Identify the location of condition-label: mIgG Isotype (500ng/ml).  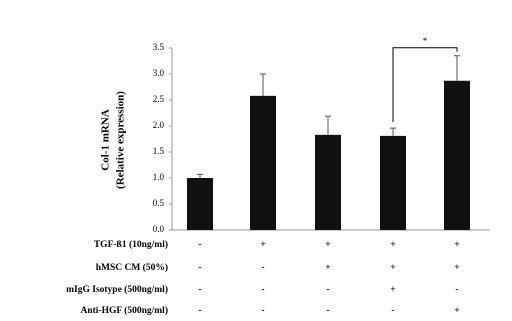
(117, 289).